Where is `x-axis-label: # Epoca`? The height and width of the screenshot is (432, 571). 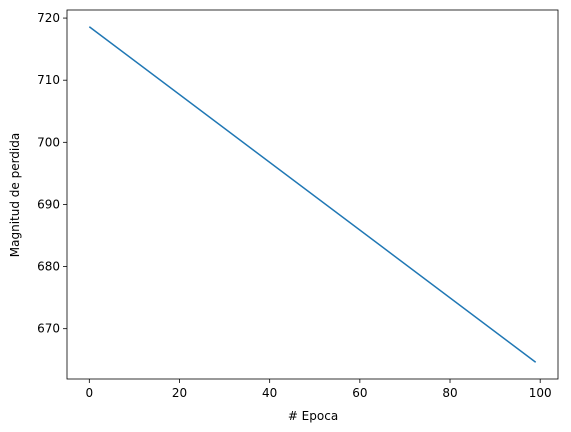
x-axis-label: # Epoca is located at coordinates (313, 416).